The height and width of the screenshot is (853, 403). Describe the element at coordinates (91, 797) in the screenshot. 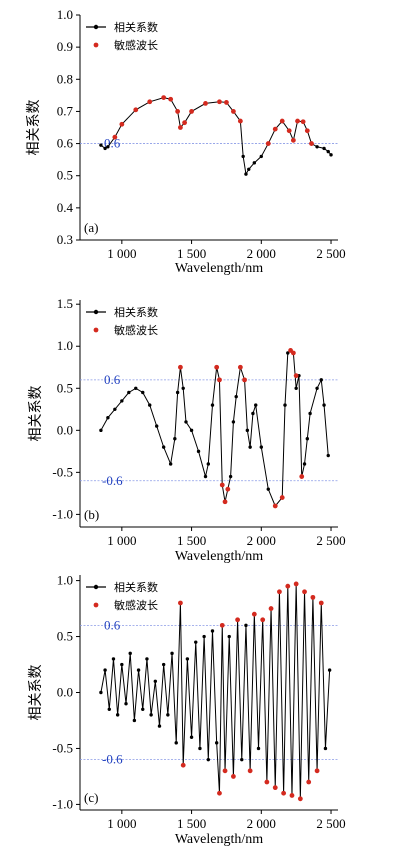

I see `panel-label: (c)` at that location.